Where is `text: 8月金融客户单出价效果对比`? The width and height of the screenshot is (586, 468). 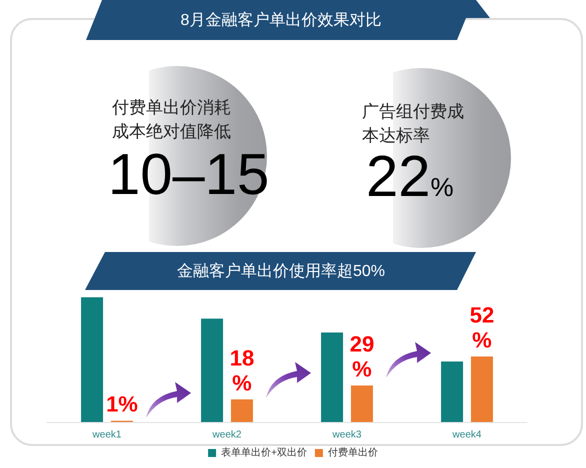
text: 8月金融客户单出价效果对比 is located at coordinates (281, 20).